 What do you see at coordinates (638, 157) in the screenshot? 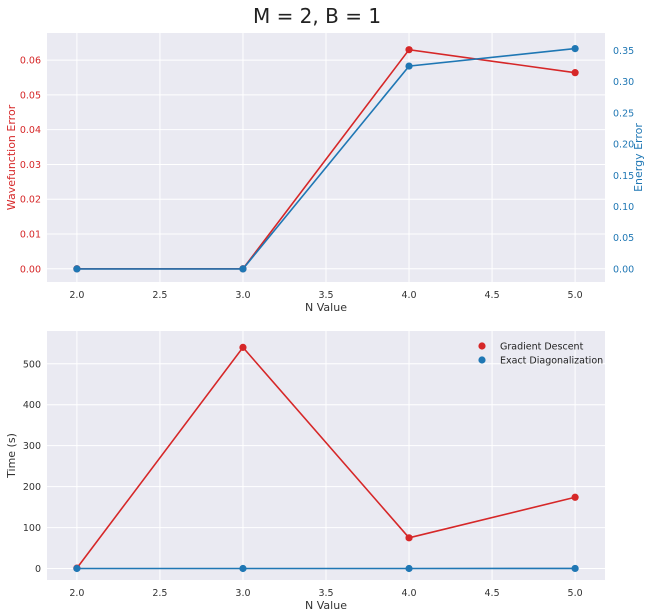
I see `y-right-axis-label: Energy Error` at bounding box center [638, 157].